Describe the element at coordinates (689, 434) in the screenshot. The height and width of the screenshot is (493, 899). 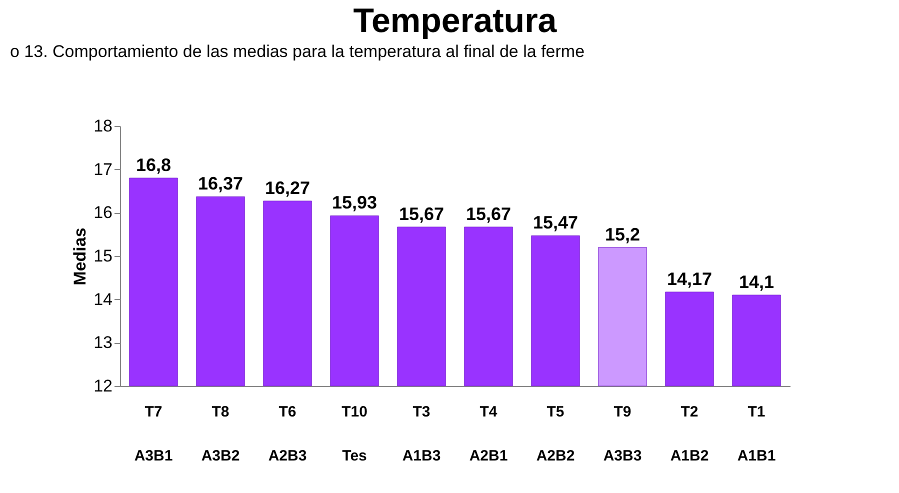
I see `category-label: T2 A1B2` at that location.